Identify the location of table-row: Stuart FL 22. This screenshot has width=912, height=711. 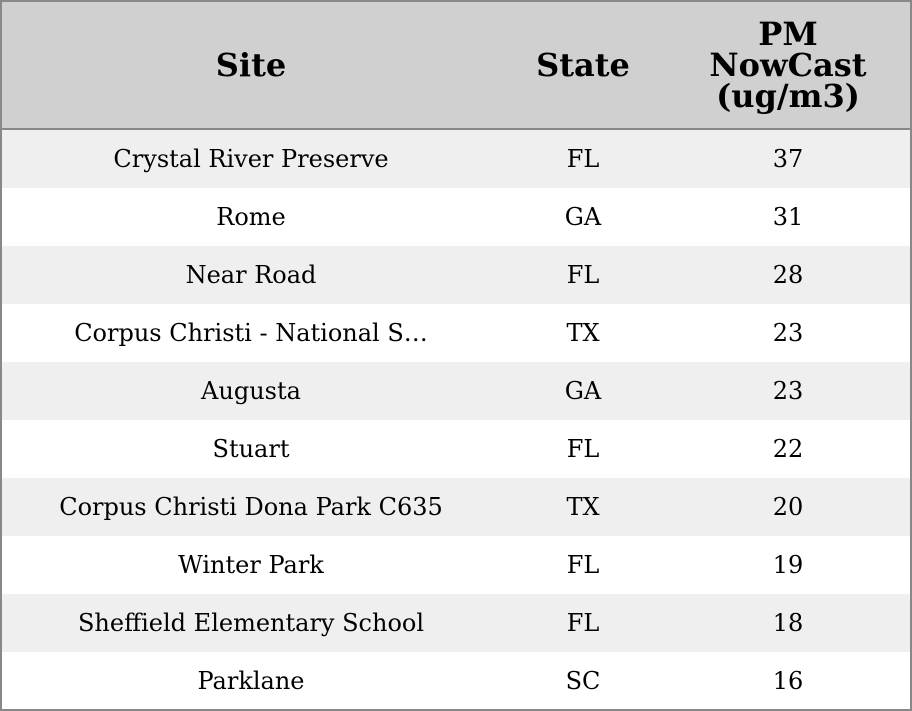
(456, 449).